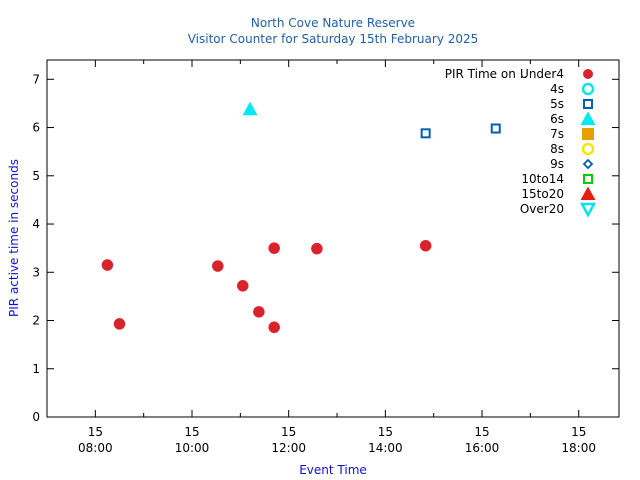  I want to click on y-tick-label: 3, so click(36, 272).